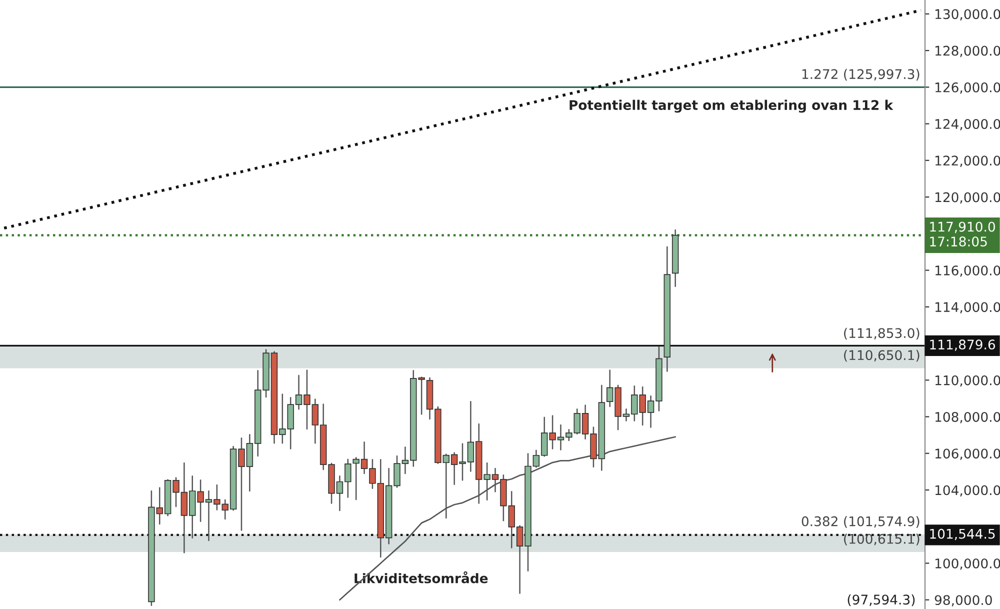  I want to click on annotation: 1.272 (125,997.3), so click(861, 74).